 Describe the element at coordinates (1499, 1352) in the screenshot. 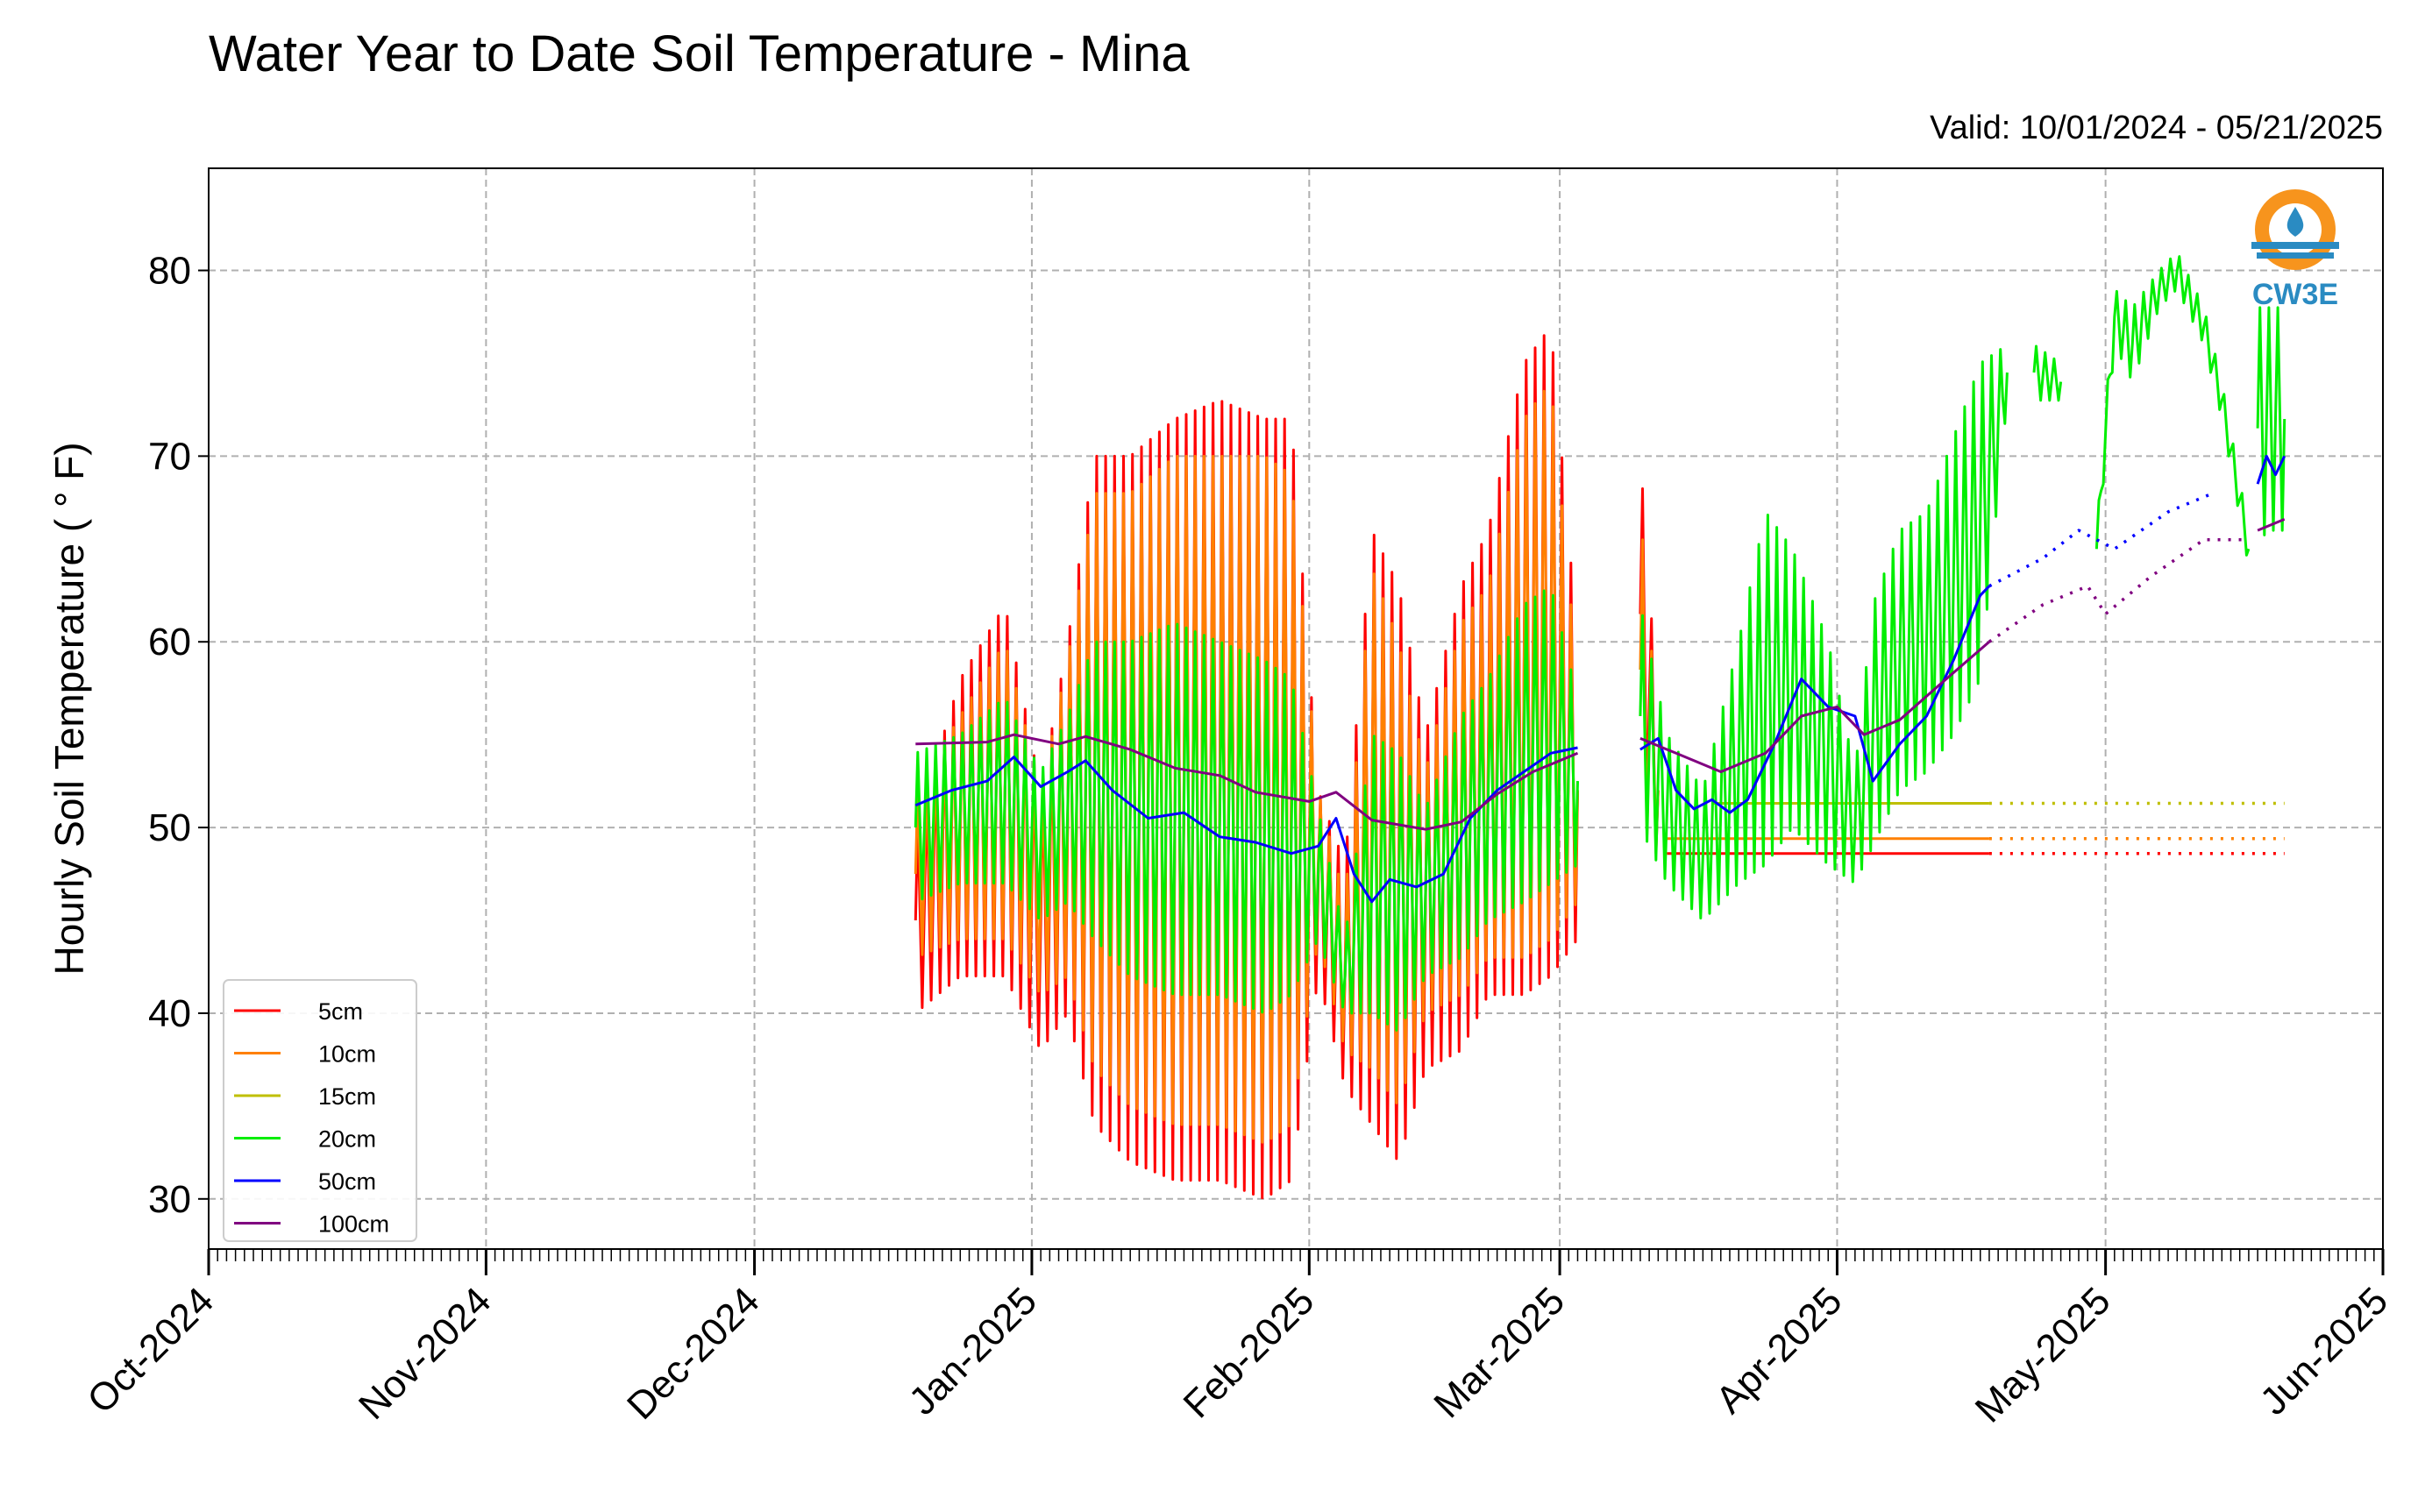

I see `x-tick-label: Mar-2025` at that location.